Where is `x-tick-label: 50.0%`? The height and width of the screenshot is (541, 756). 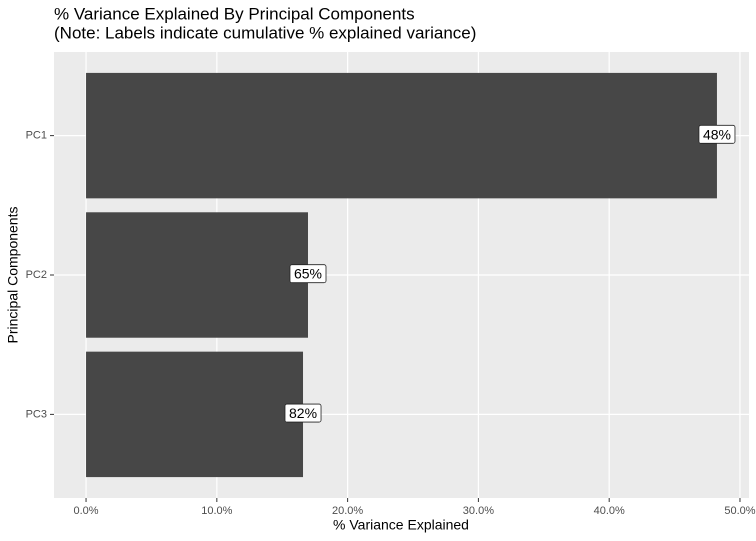 x-tick-label: 50.0% is located at coordinates (739, 511).